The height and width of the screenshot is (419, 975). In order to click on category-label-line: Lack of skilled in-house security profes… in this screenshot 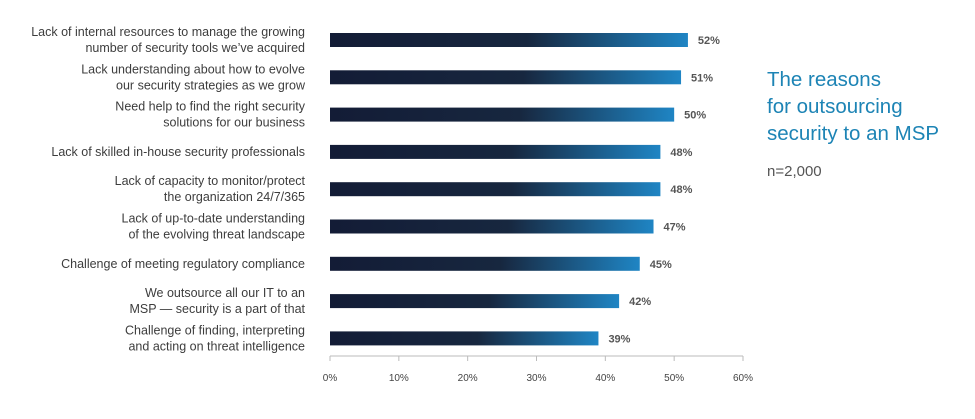, I will do `click(178, 152)`.